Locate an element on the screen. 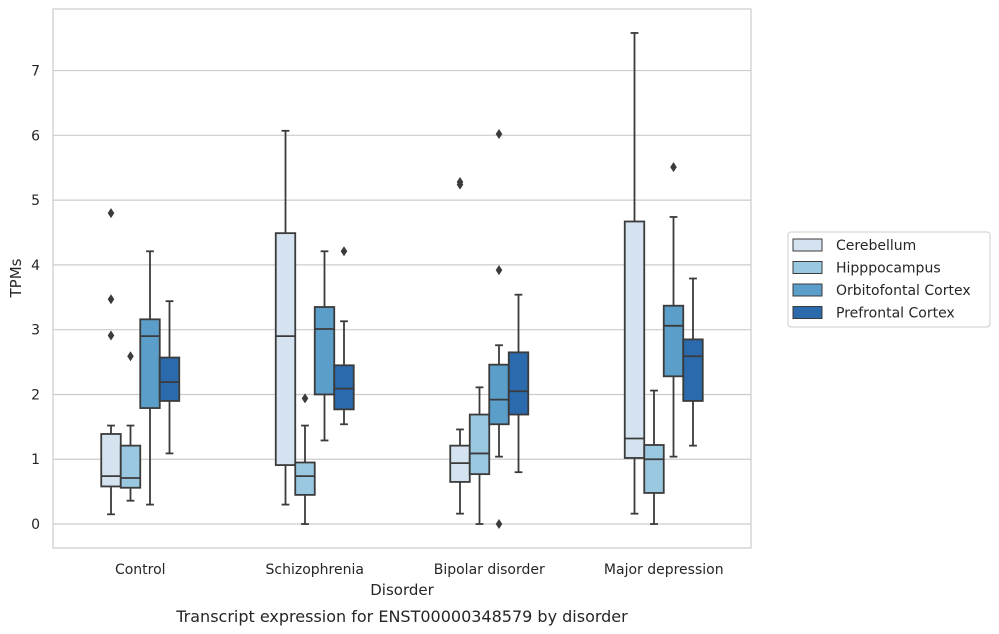 This screenshot has height=634, width=999. legend-frame is located at coordinates (889, 279).